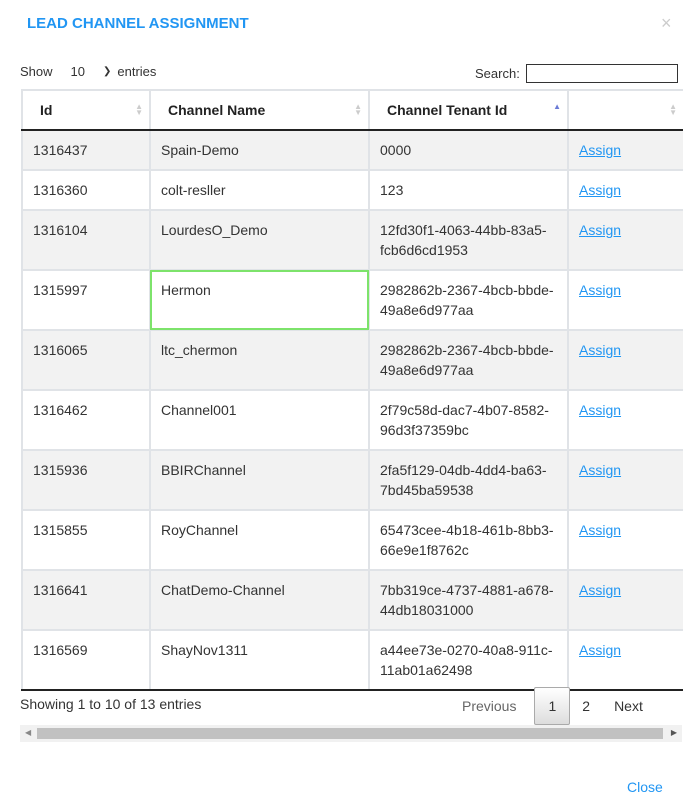 This screenshot has height=812, width=698. I want to click on search-label: Search:, so click(497, 73).